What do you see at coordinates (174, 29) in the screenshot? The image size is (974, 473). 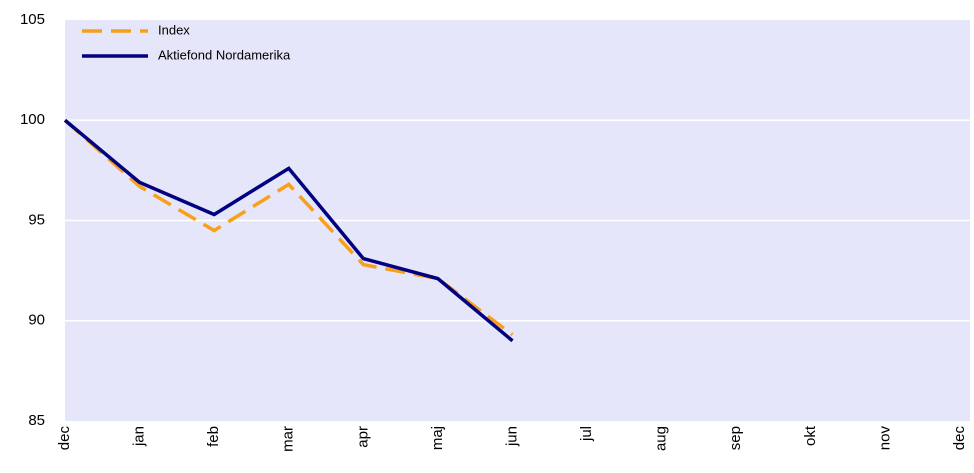 I see `legend-label: Index` at bounding box center [174, 29].